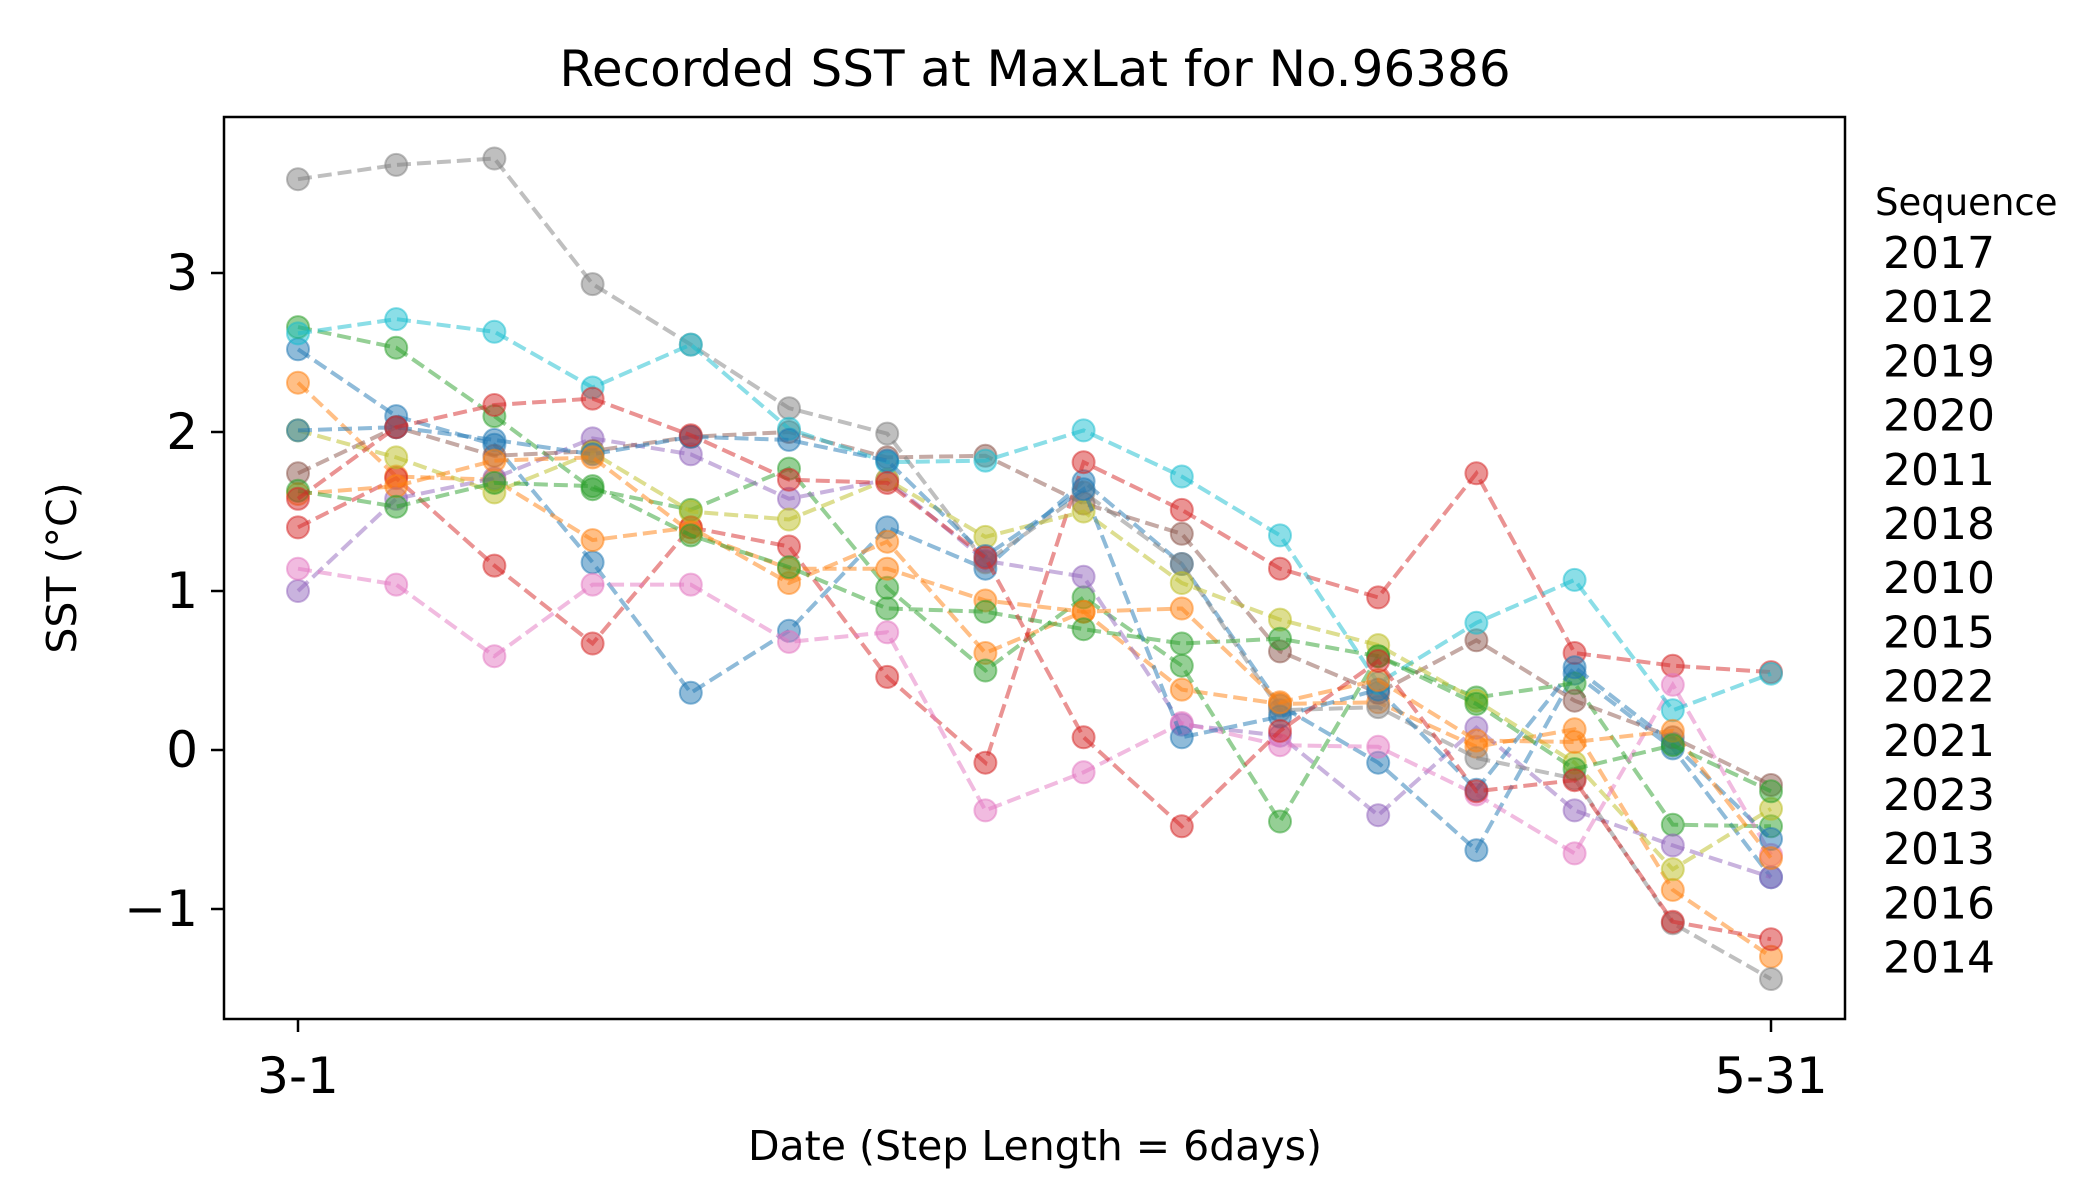  What do you see at coordinates (161, 909) in the screenshot?
I see `y-tick-label: −1` at bounding box center [161, 909].